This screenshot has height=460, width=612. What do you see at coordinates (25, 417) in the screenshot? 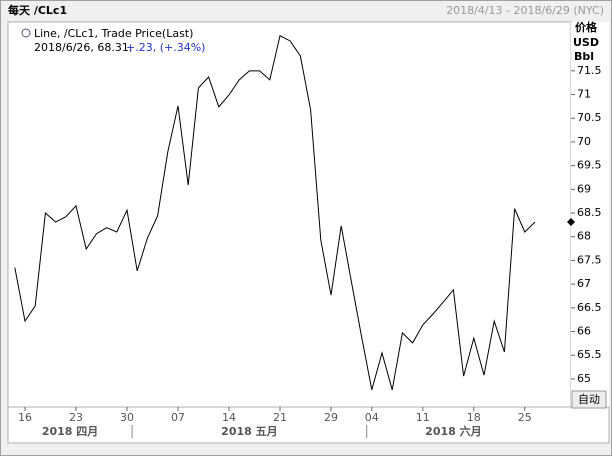
I see `x-tick-label: 16` at bounding box center [25, 417].